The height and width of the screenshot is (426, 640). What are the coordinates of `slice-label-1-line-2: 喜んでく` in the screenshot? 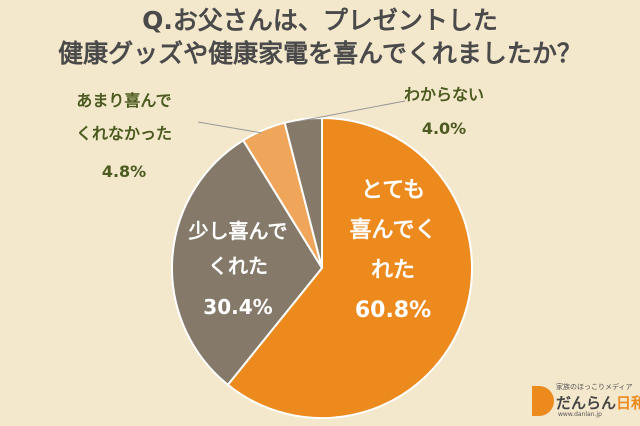 It's located at (393, 230).